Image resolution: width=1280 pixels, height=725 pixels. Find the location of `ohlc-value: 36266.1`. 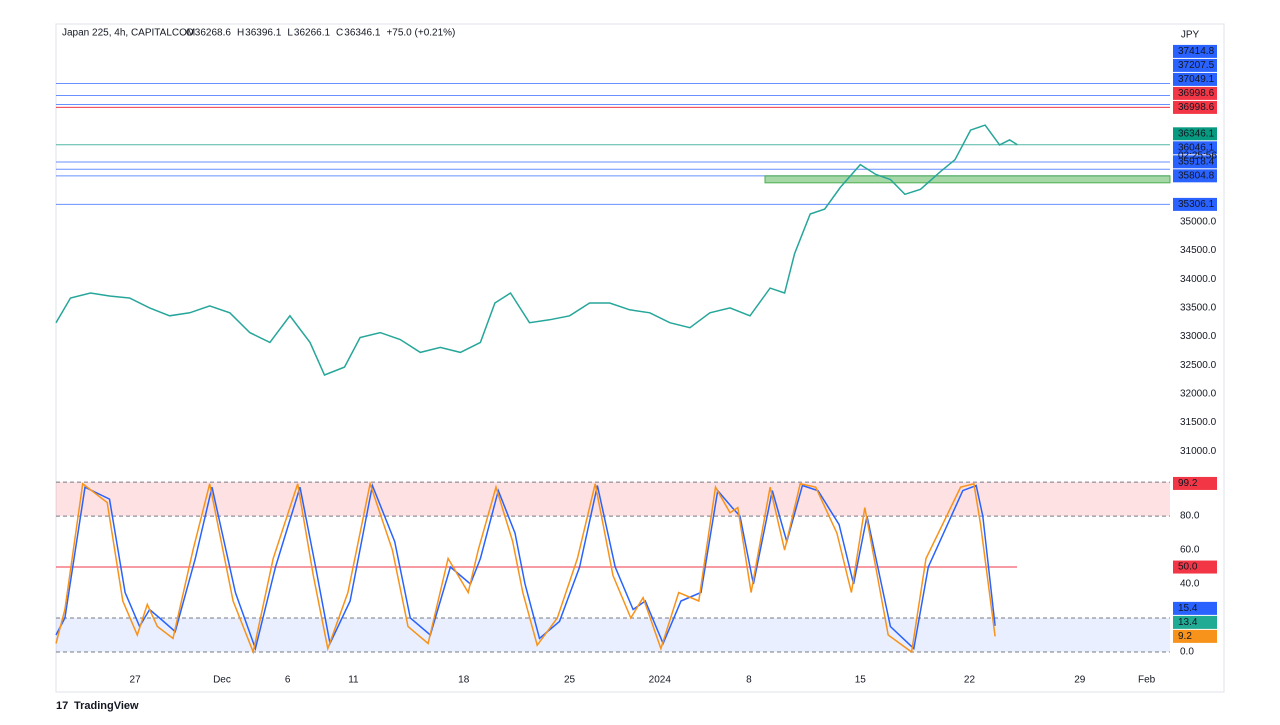

ohlc-value: 36266.1 is located at coordinates (312, 33).